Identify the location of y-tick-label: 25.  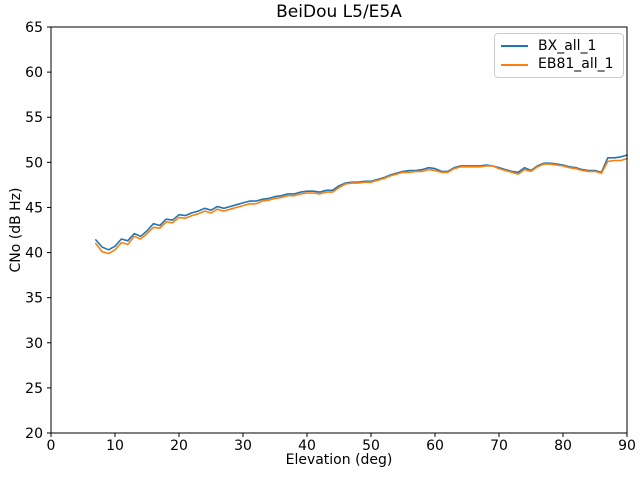
(34, 389).